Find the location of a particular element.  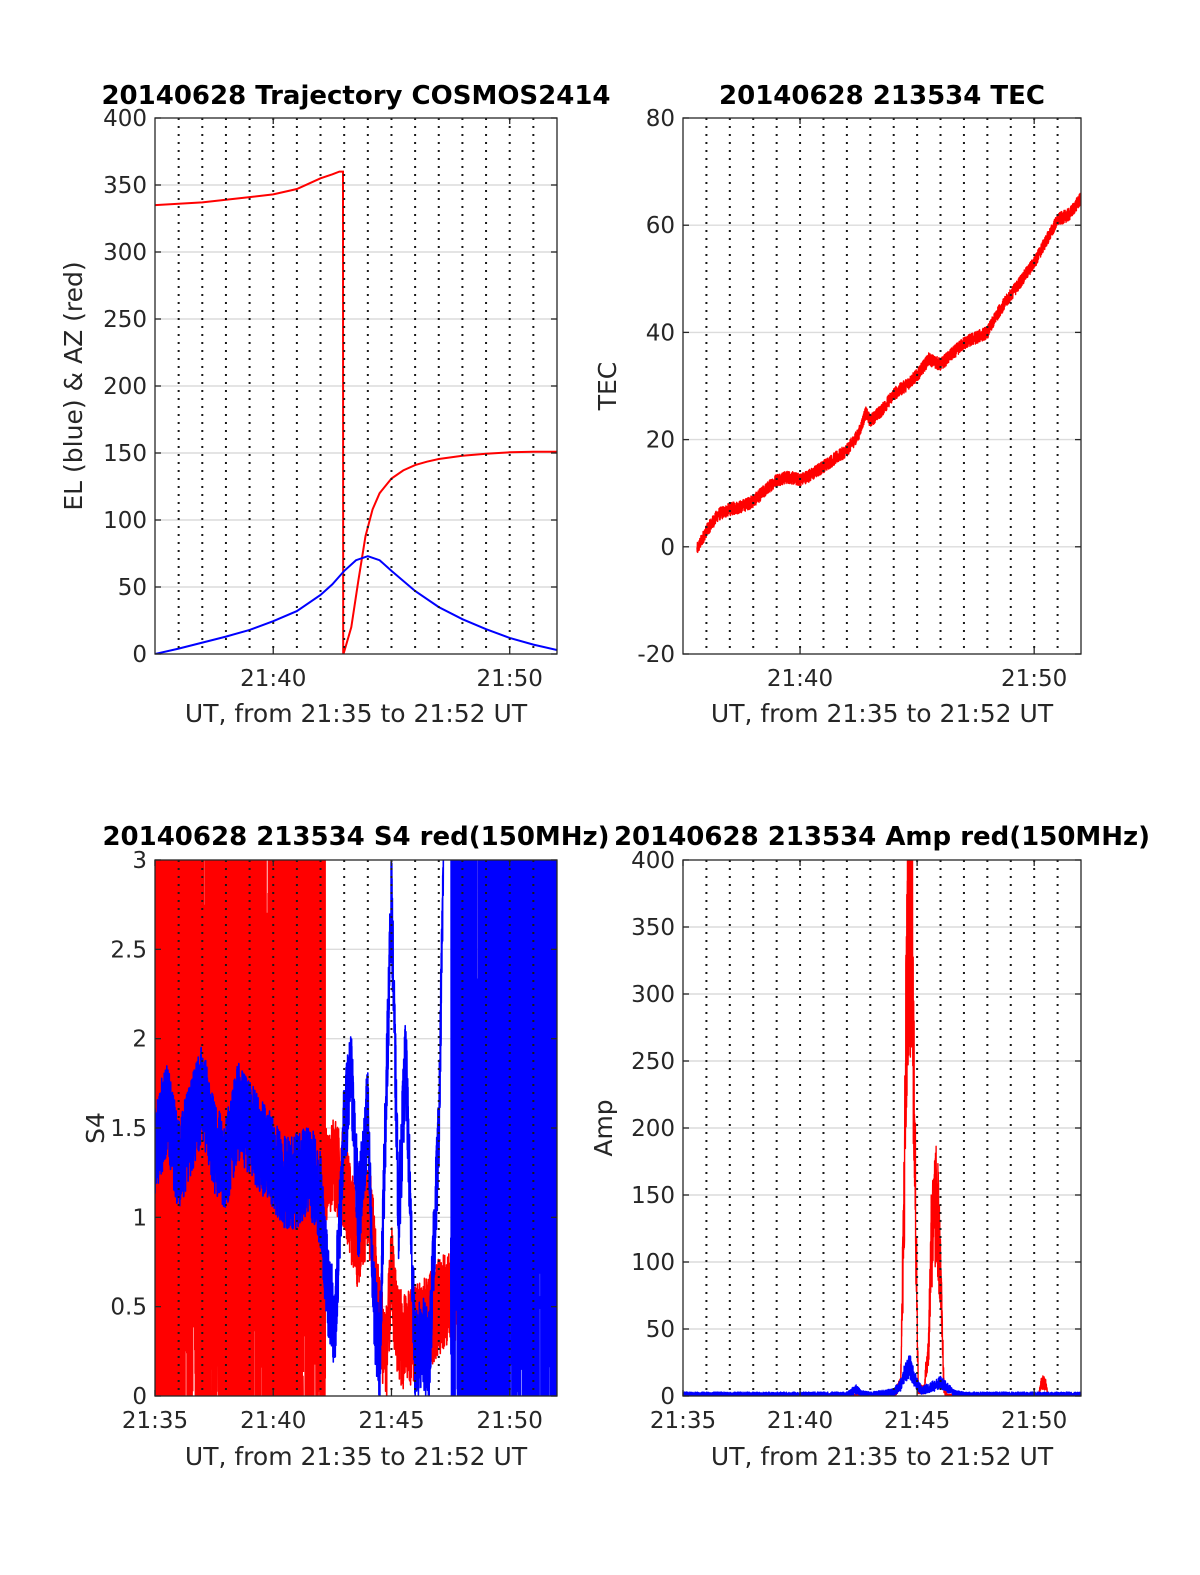

trajectory-ytick-label: 250 is located at coordinates (125, 320).